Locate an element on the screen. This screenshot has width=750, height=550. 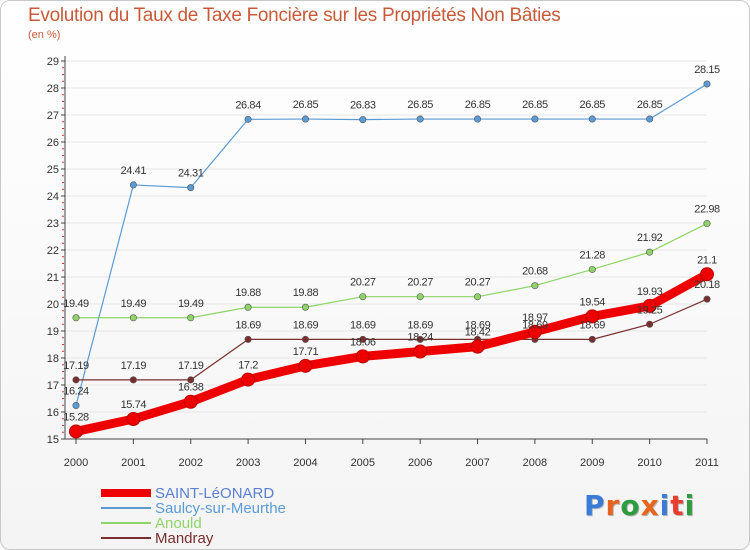
data-label: 19.88 is located at coordinates (248, 293).